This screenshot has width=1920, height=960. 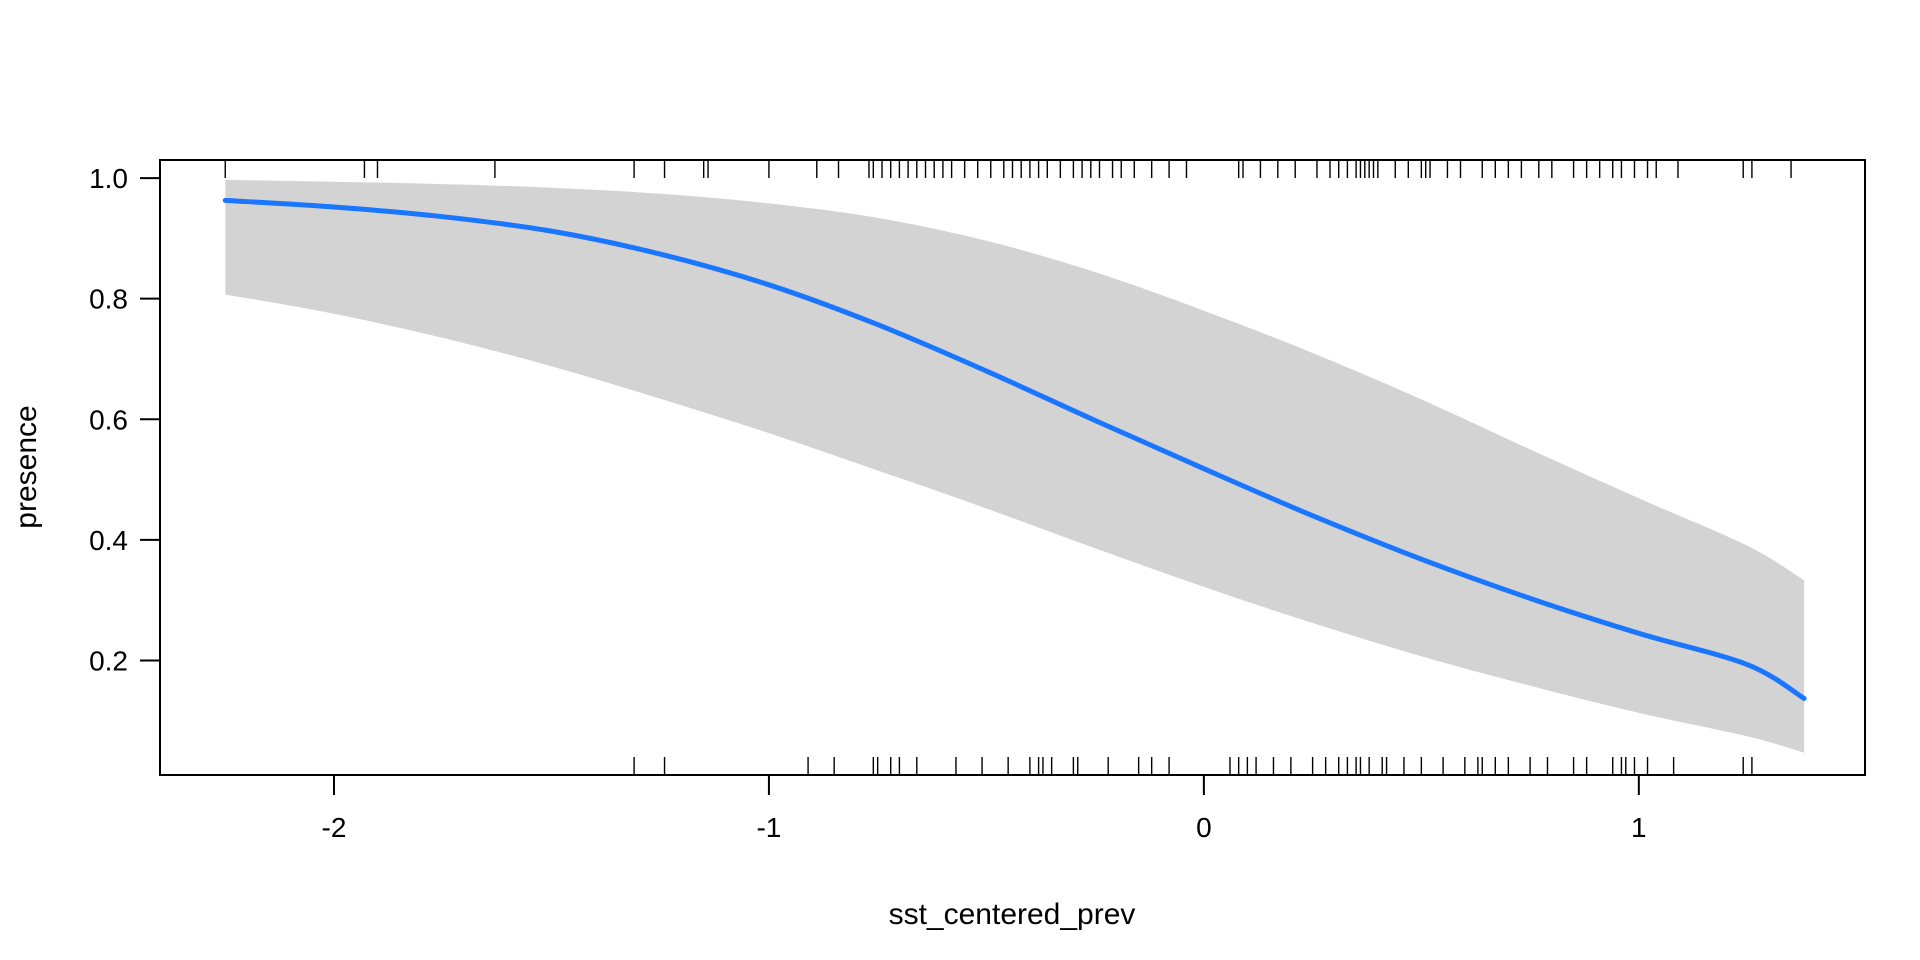 What do you see at coordinates (26, 466) in the screenshot?
I see `y-axis-title: presence` at bounding box center [26, 466].